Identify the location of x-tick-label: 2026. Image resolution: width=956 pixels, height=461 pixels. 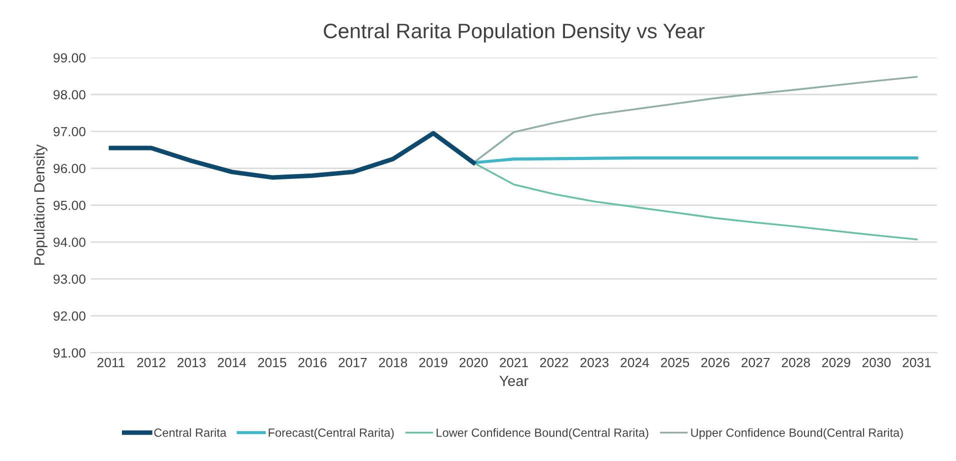
(715, 363).